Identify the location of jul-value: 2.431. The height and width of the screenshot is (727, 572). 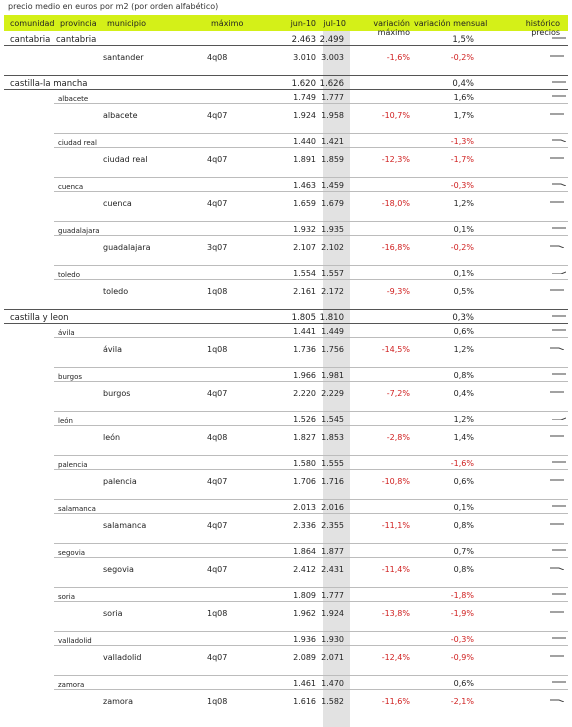
(332, 569).